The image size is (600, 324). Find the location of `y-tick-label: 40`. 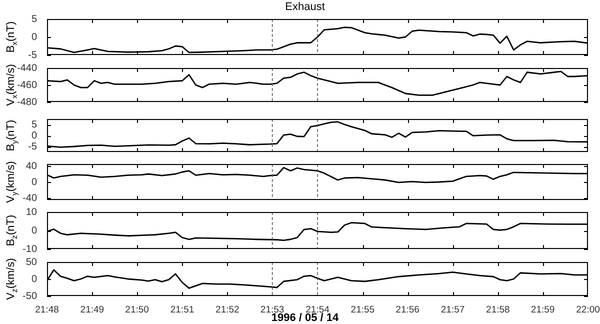

y-tick-label: 40 is located at coordinates (32, 166).